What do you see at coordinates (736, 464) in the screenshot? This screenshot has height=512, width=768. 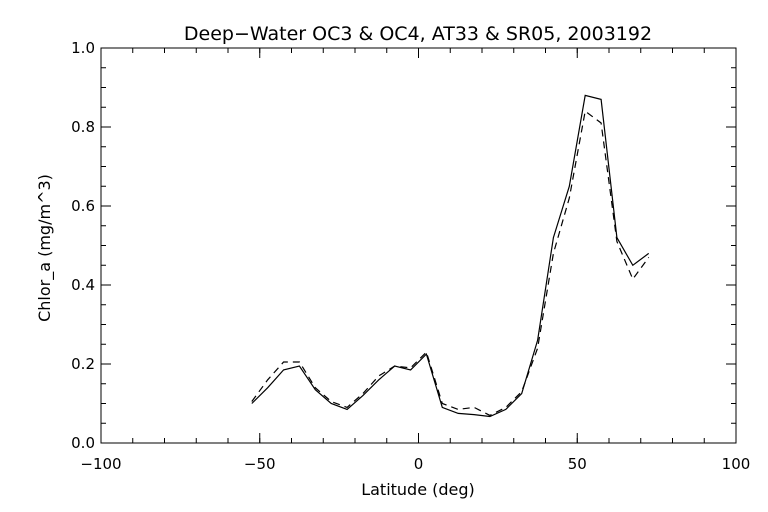 I see `x-tick-label: 100` at bounding box center [736, 464].